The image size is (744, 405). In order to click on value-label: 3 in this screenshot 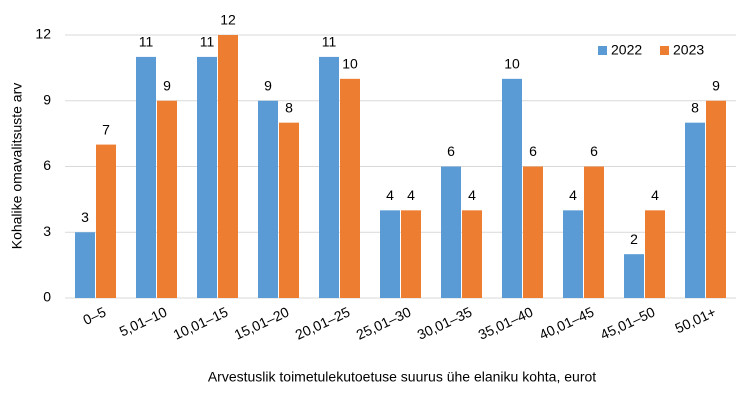, I will do `click(85, 217)`.